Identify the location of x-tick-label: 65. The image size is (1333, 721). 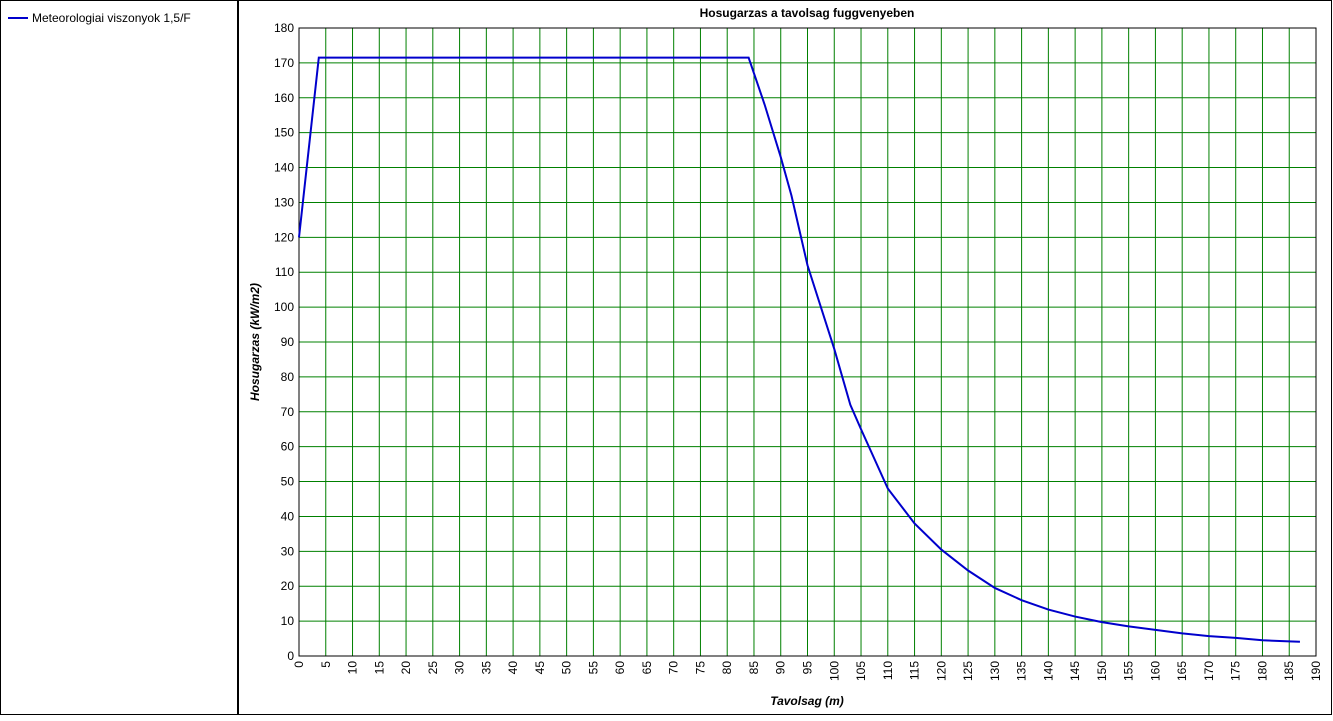
(647, 668).